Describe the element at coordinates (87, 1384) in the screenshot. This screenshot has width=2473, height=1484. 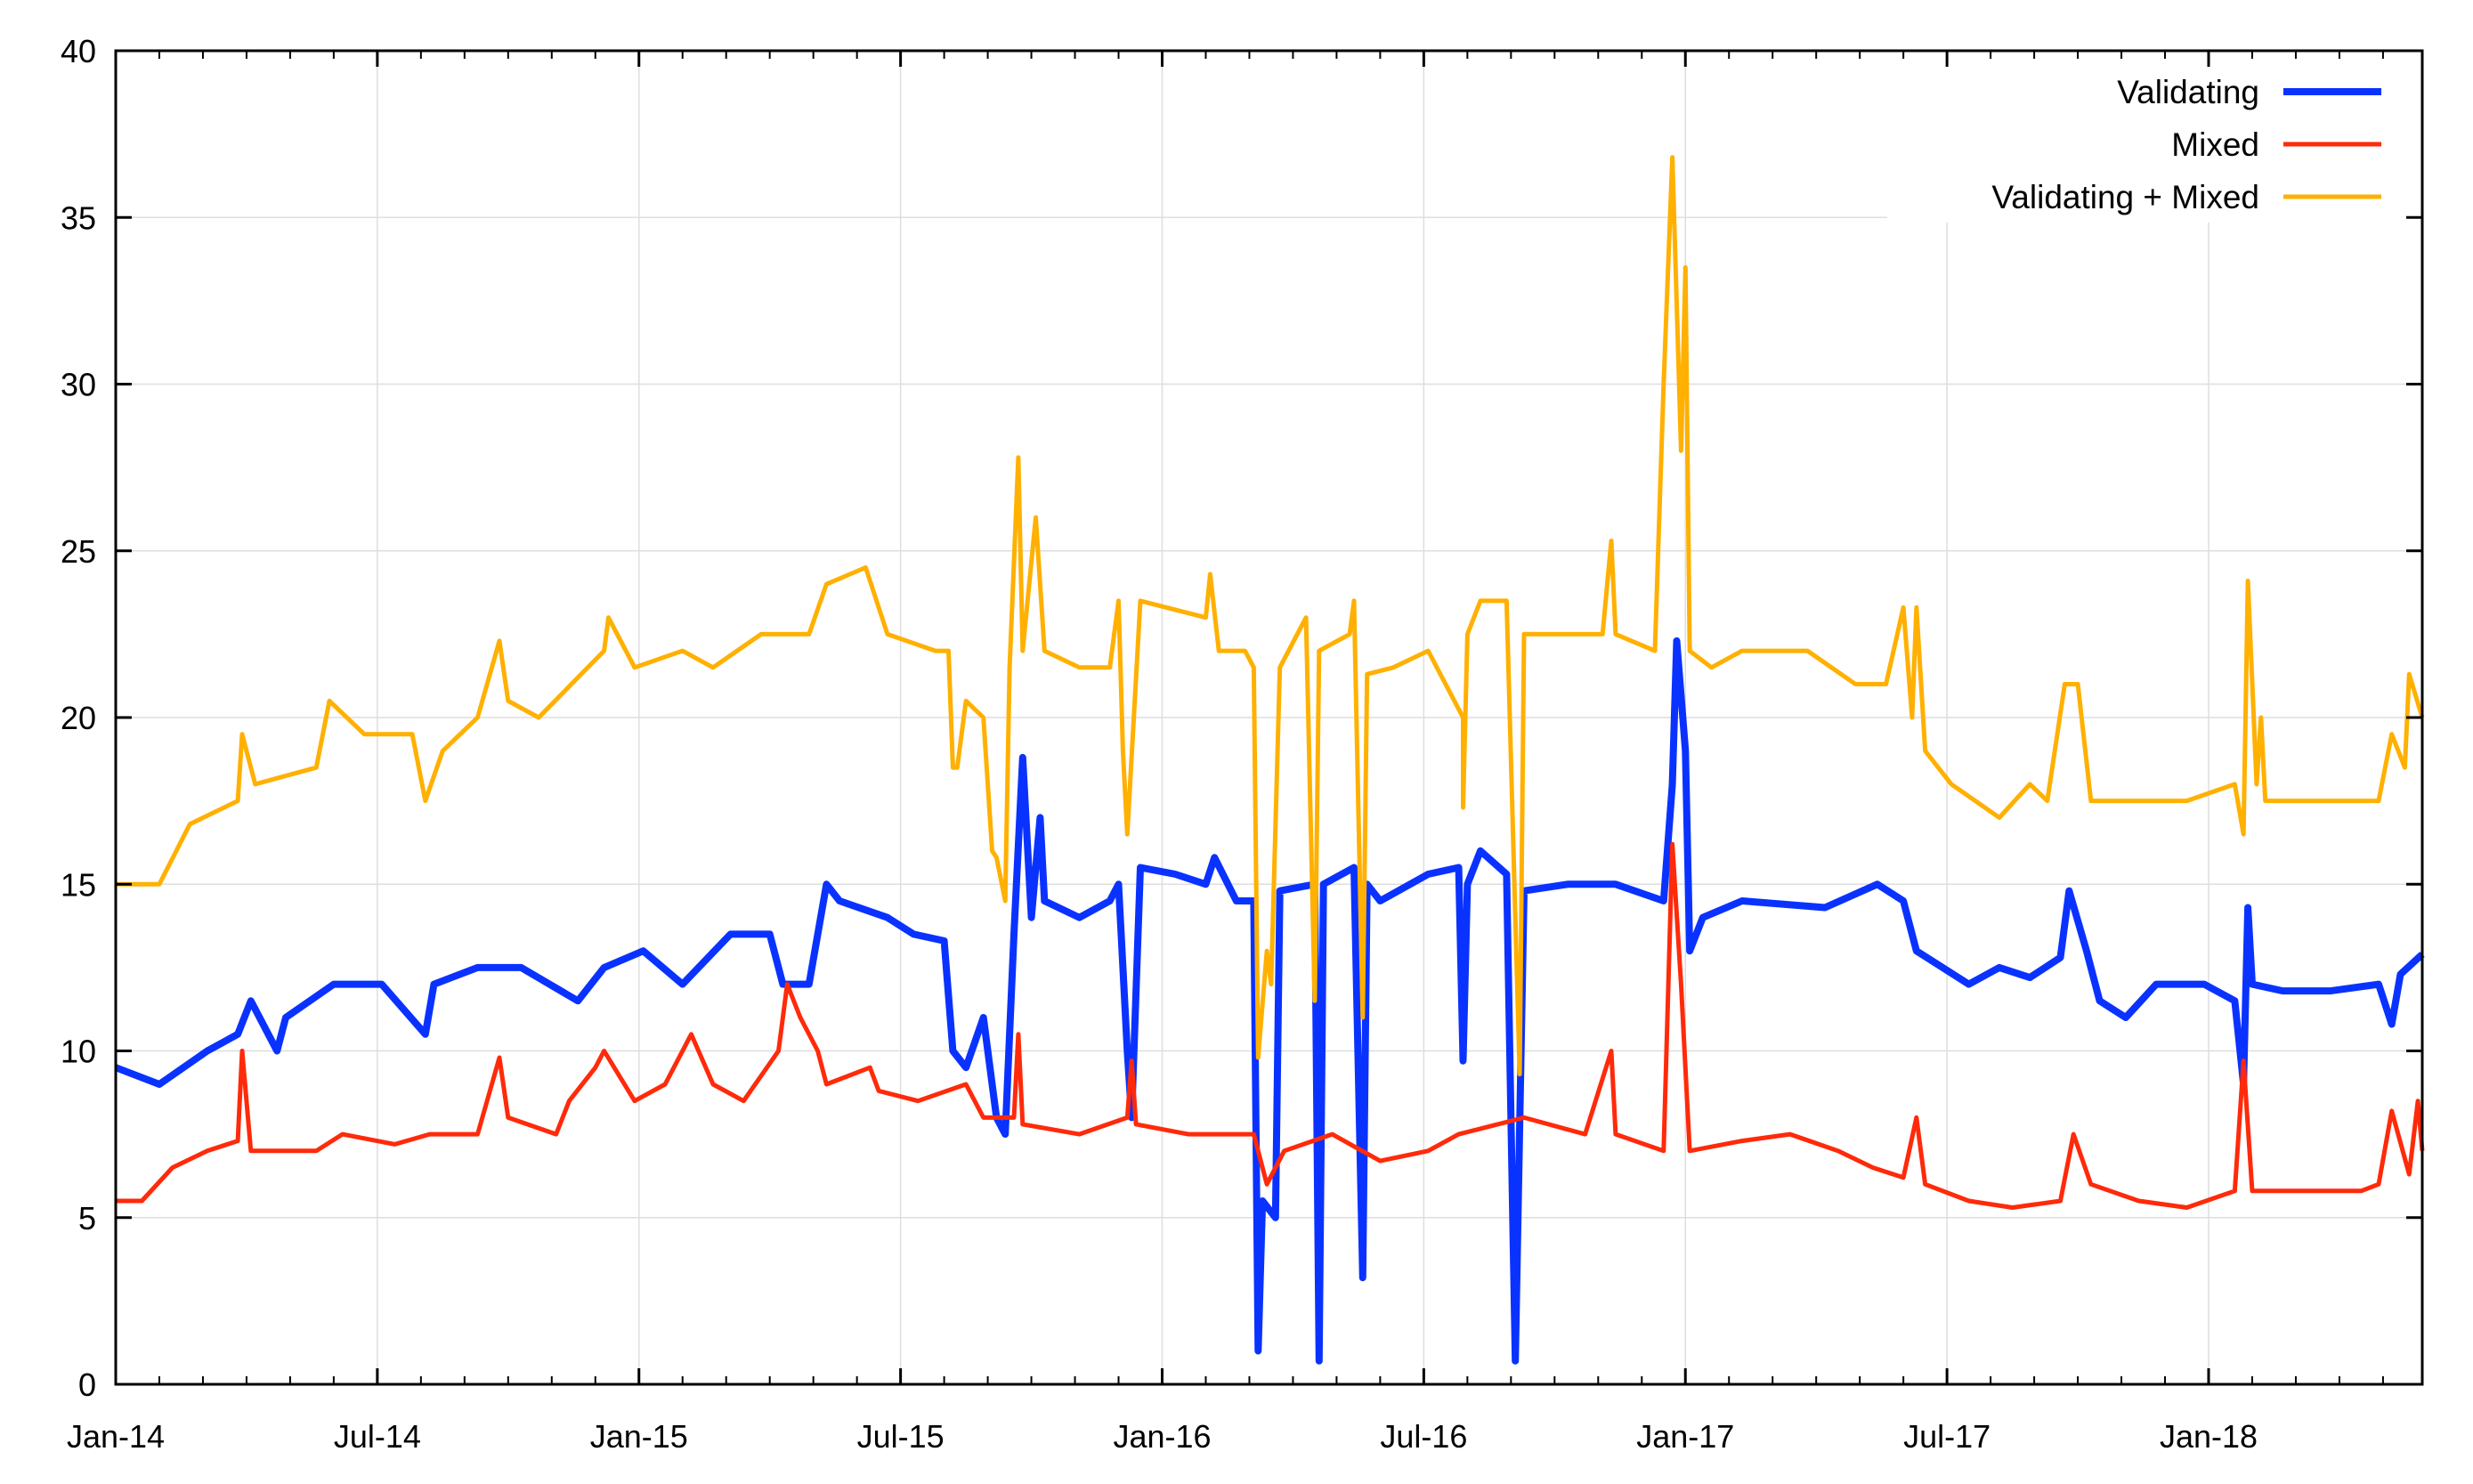
I see `y-tick-label: 0` at that location.